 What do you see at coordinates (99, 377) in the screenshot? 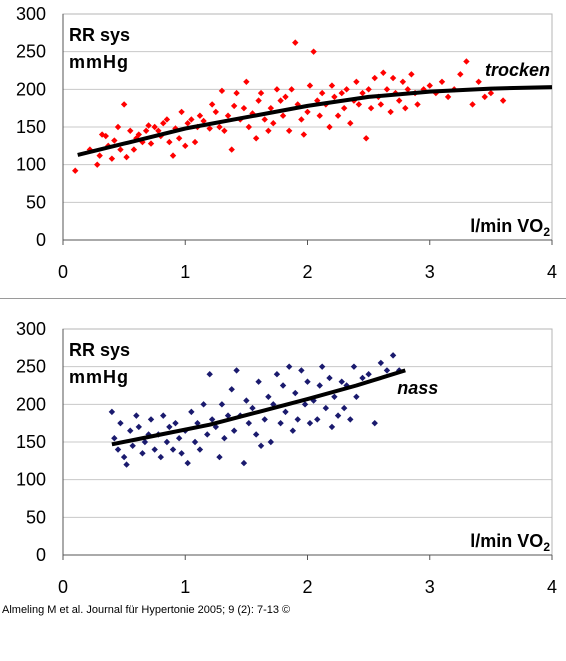
I see `y-axis-unit: mmHg` at bounding box center [99, 377].